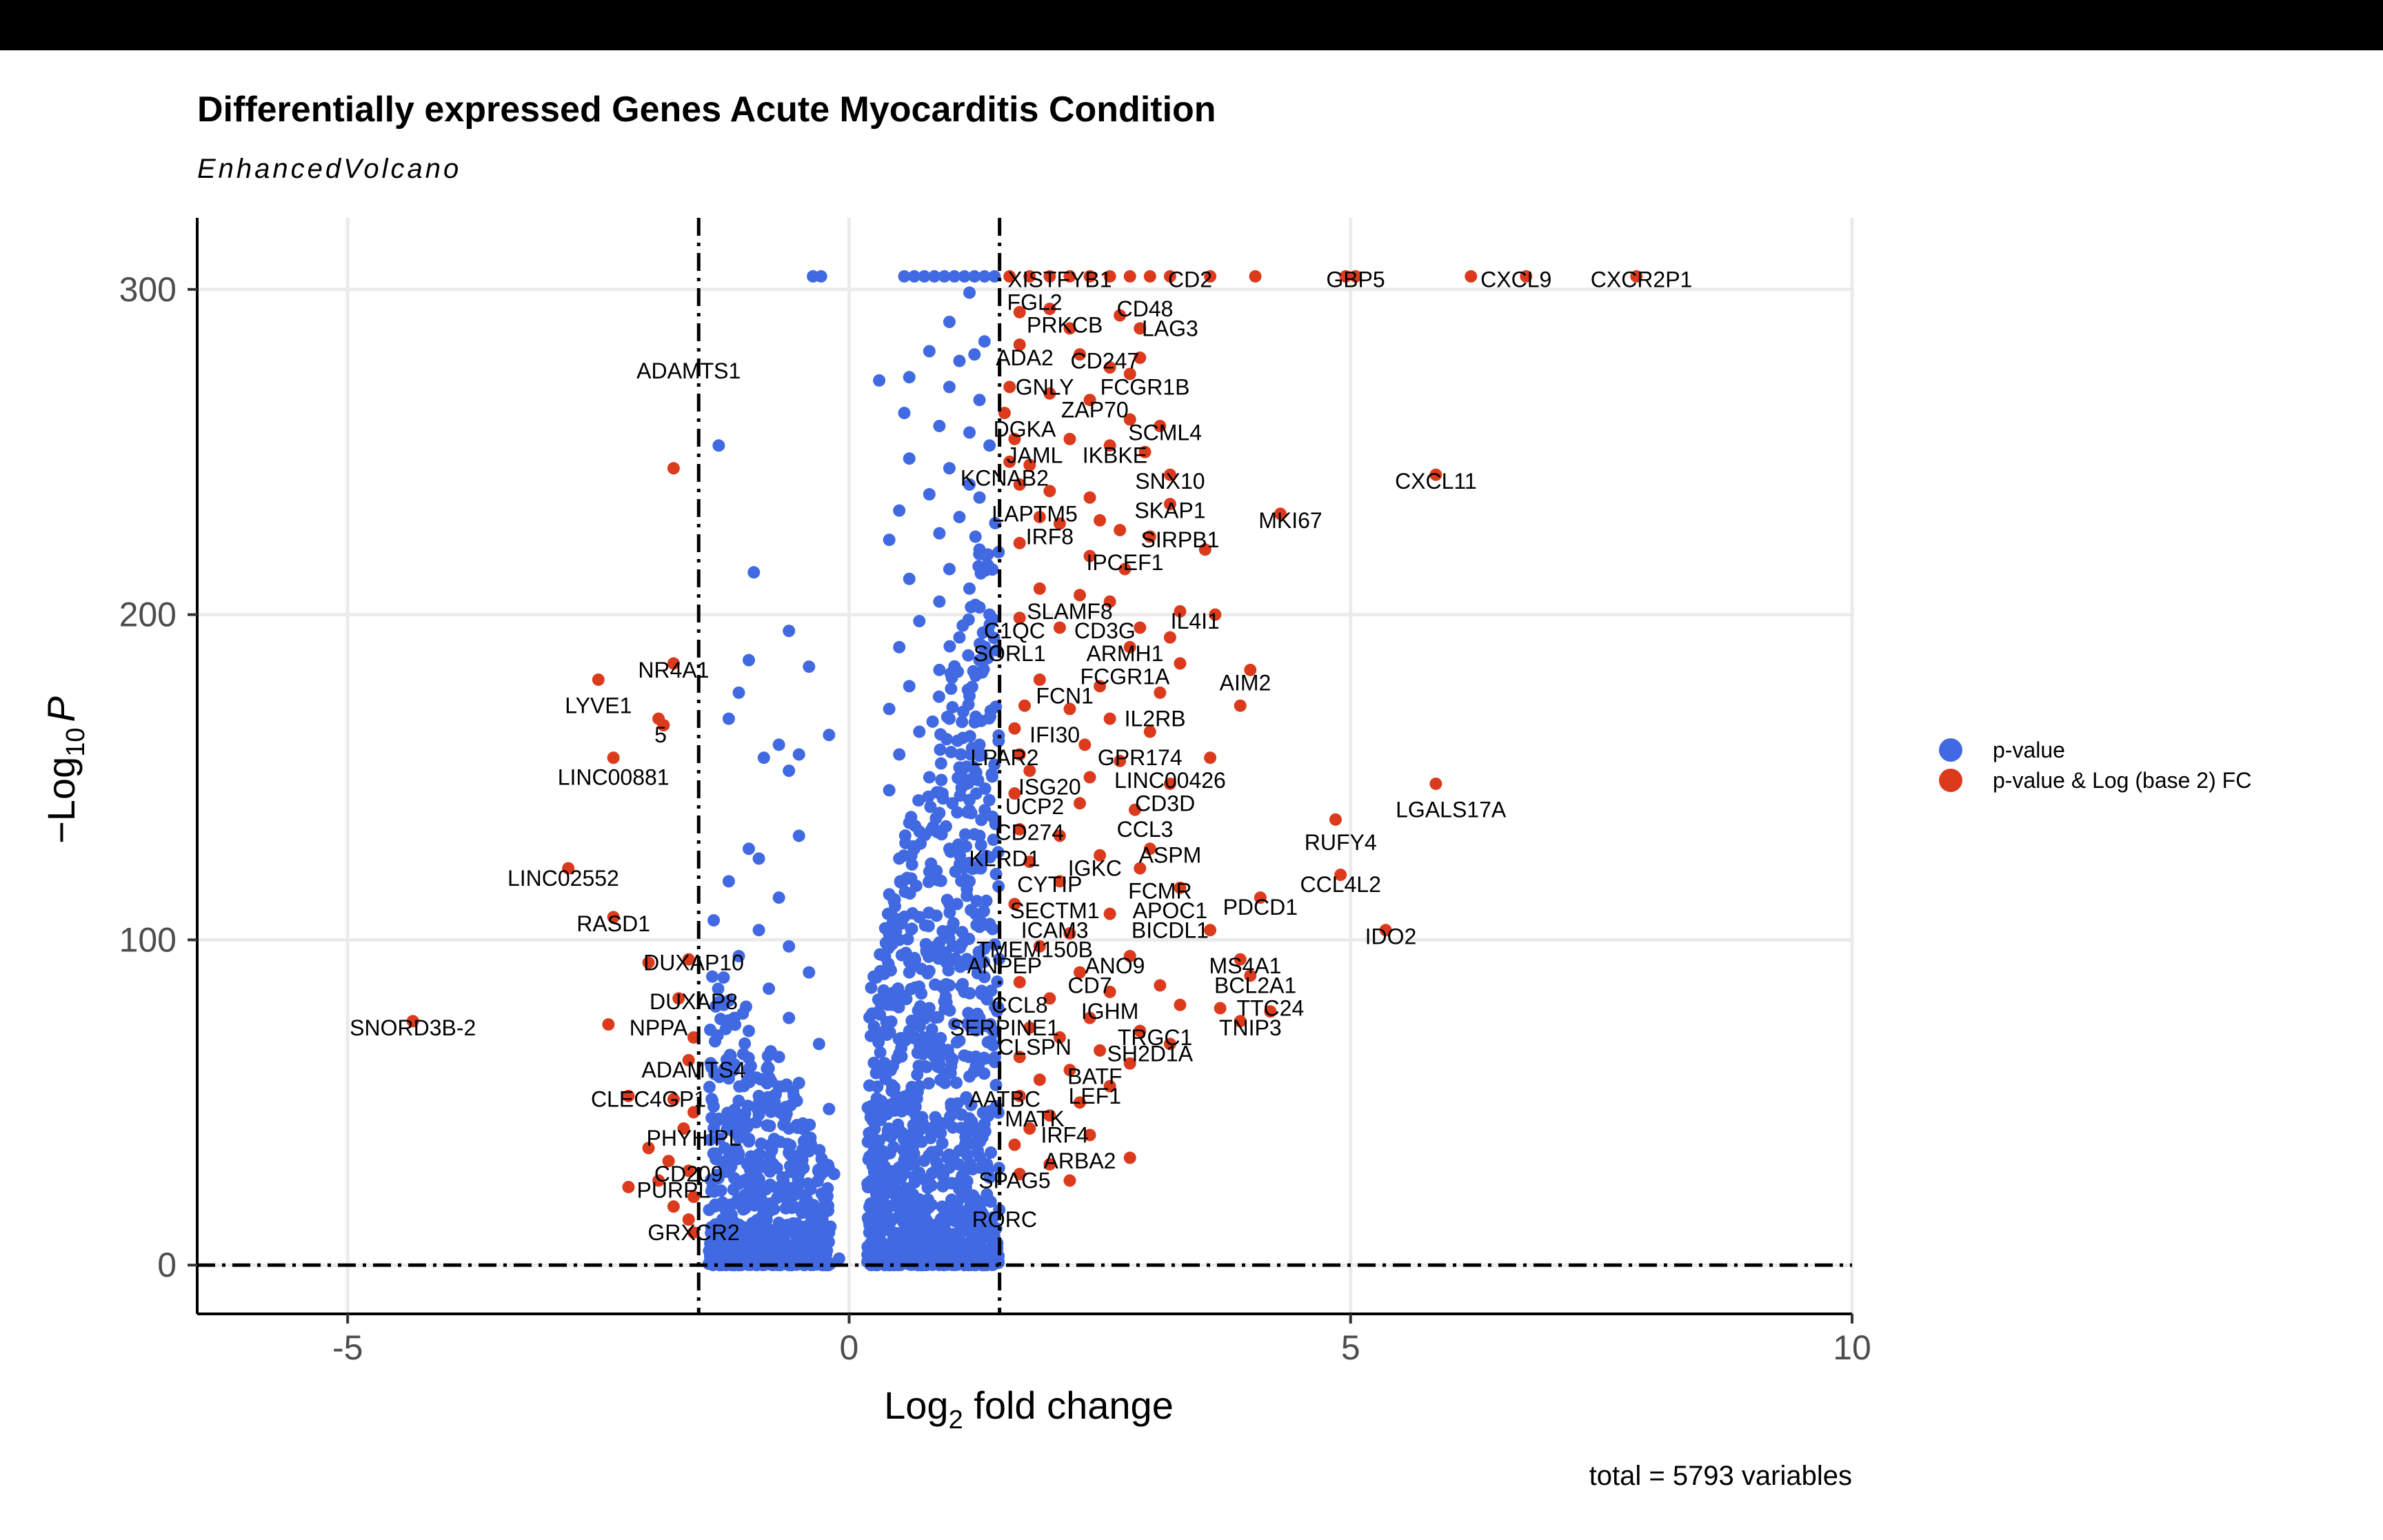  I want to click on gene-label: CLSPN, so click(1035, 1048).